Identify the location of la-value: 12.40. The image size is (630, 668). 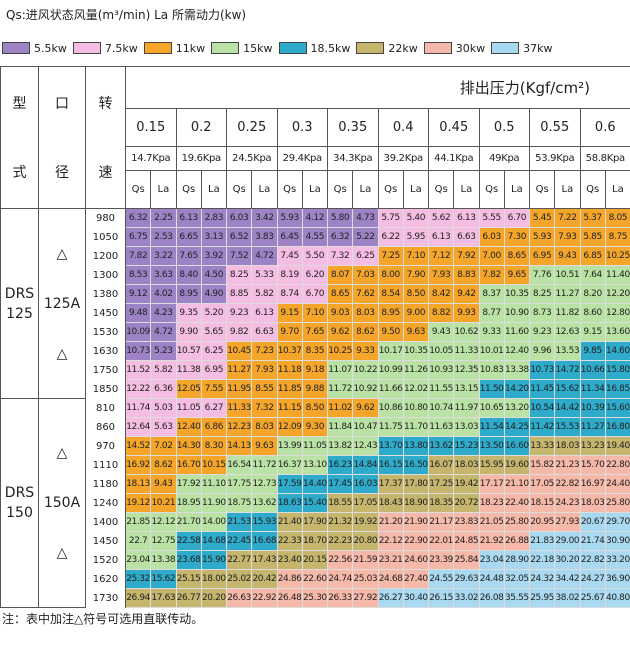
(517, 351).